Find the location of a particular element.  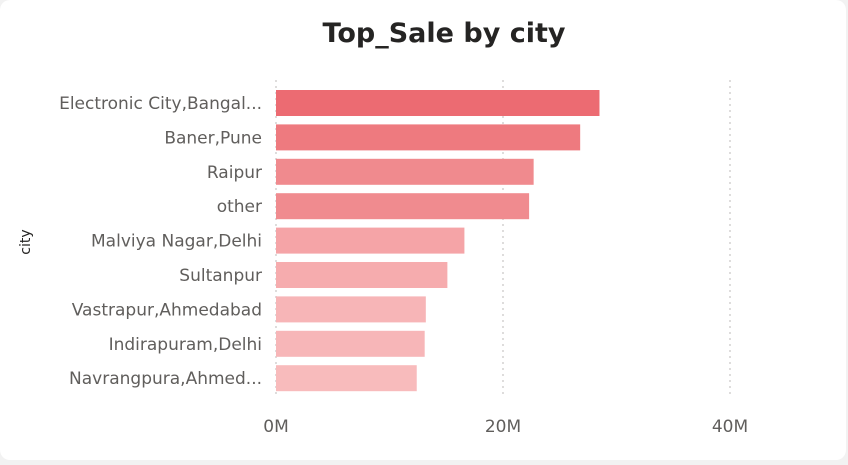

category-label-5: Sultanpur is located at coordinates (220, 276).